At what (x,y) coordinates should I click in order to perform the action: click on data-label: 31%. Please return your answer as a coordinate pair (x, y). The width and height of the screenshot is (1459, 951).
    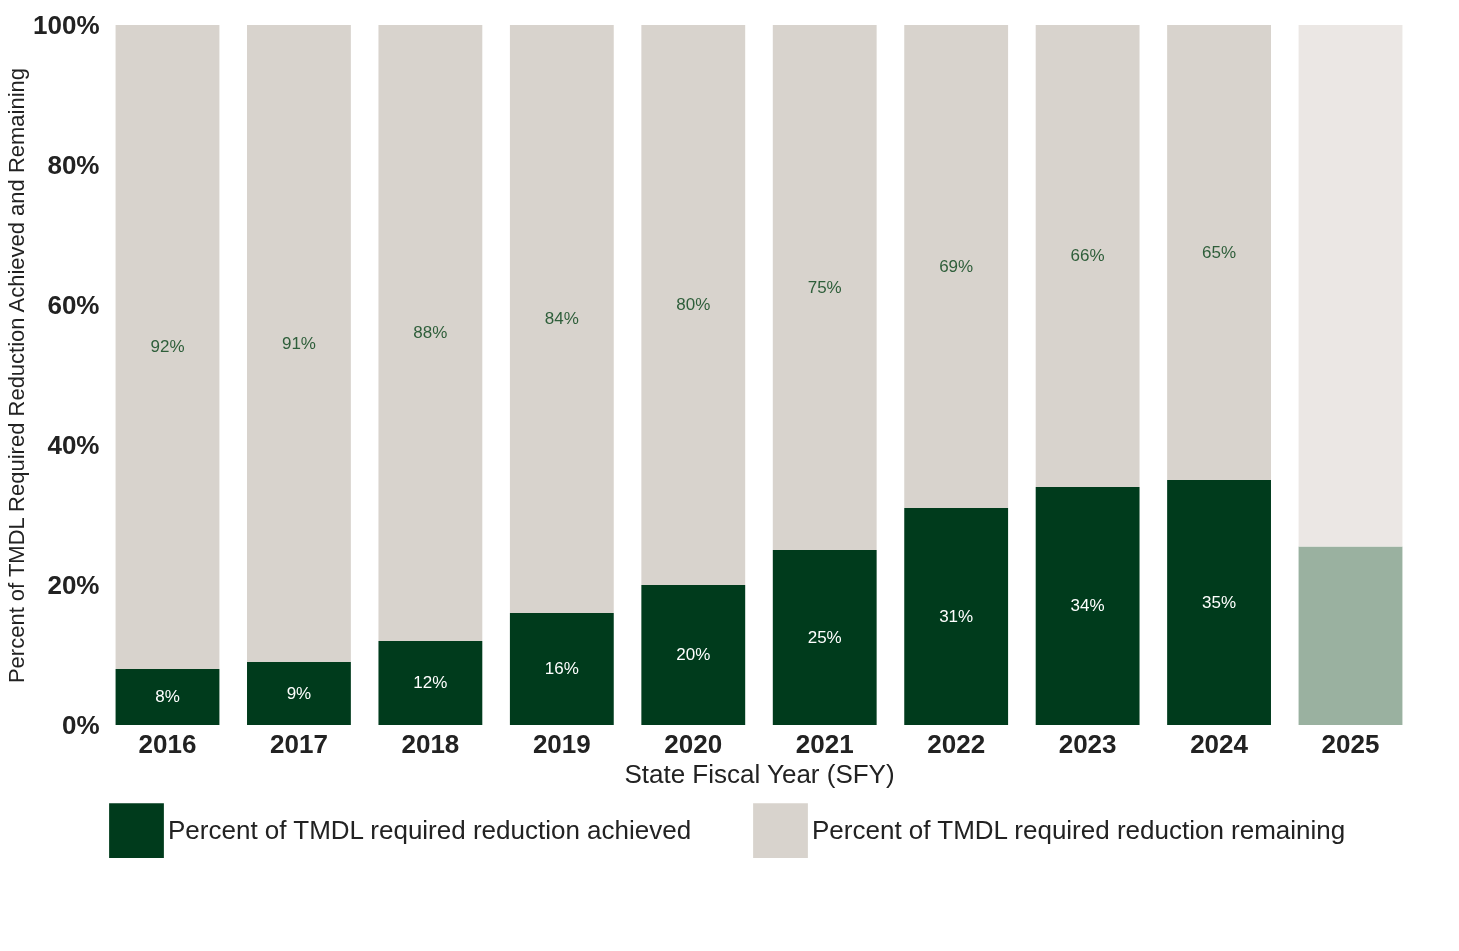
    Looking at the image, I should click on (956, 616).